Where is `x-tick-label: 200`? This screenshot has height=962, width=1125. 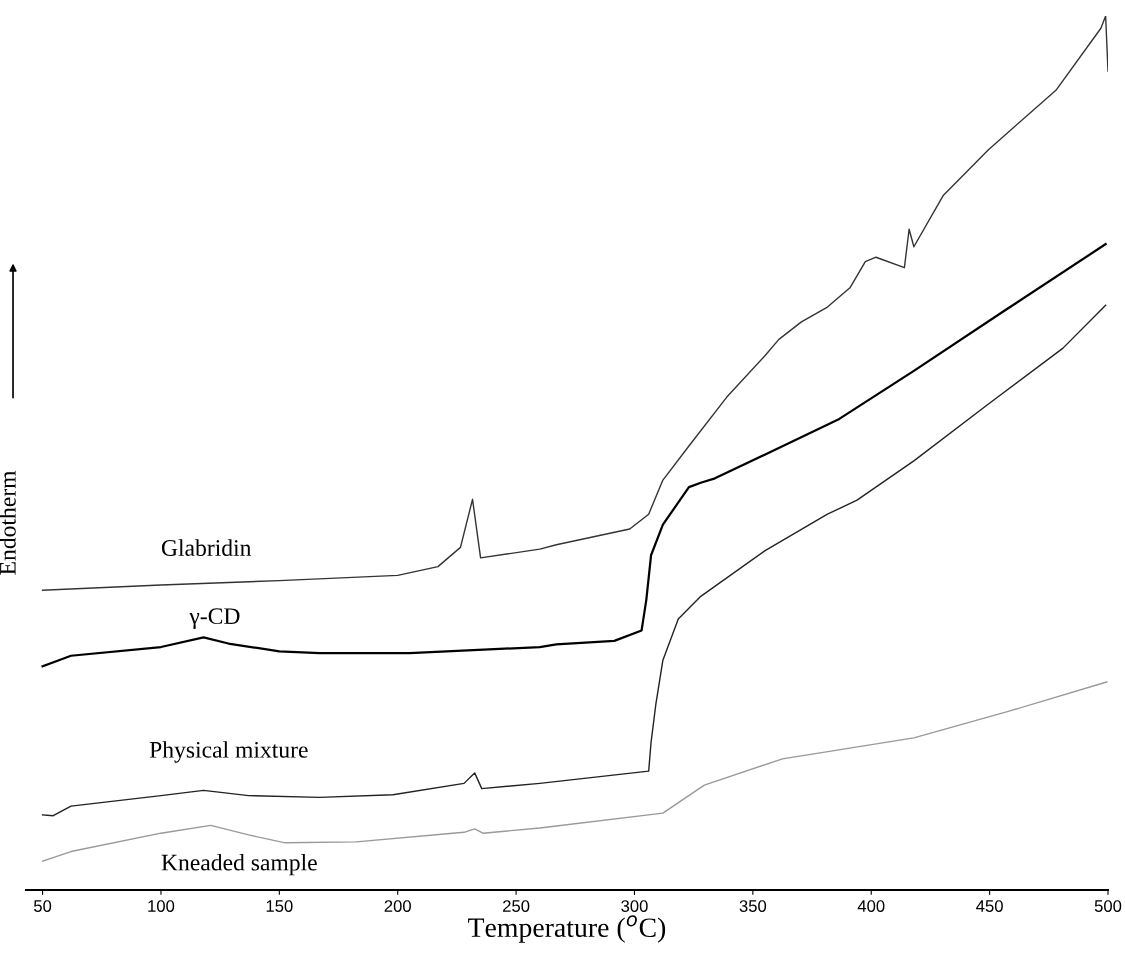
x-tick-label: 200 is located at coordinates (397, 906).